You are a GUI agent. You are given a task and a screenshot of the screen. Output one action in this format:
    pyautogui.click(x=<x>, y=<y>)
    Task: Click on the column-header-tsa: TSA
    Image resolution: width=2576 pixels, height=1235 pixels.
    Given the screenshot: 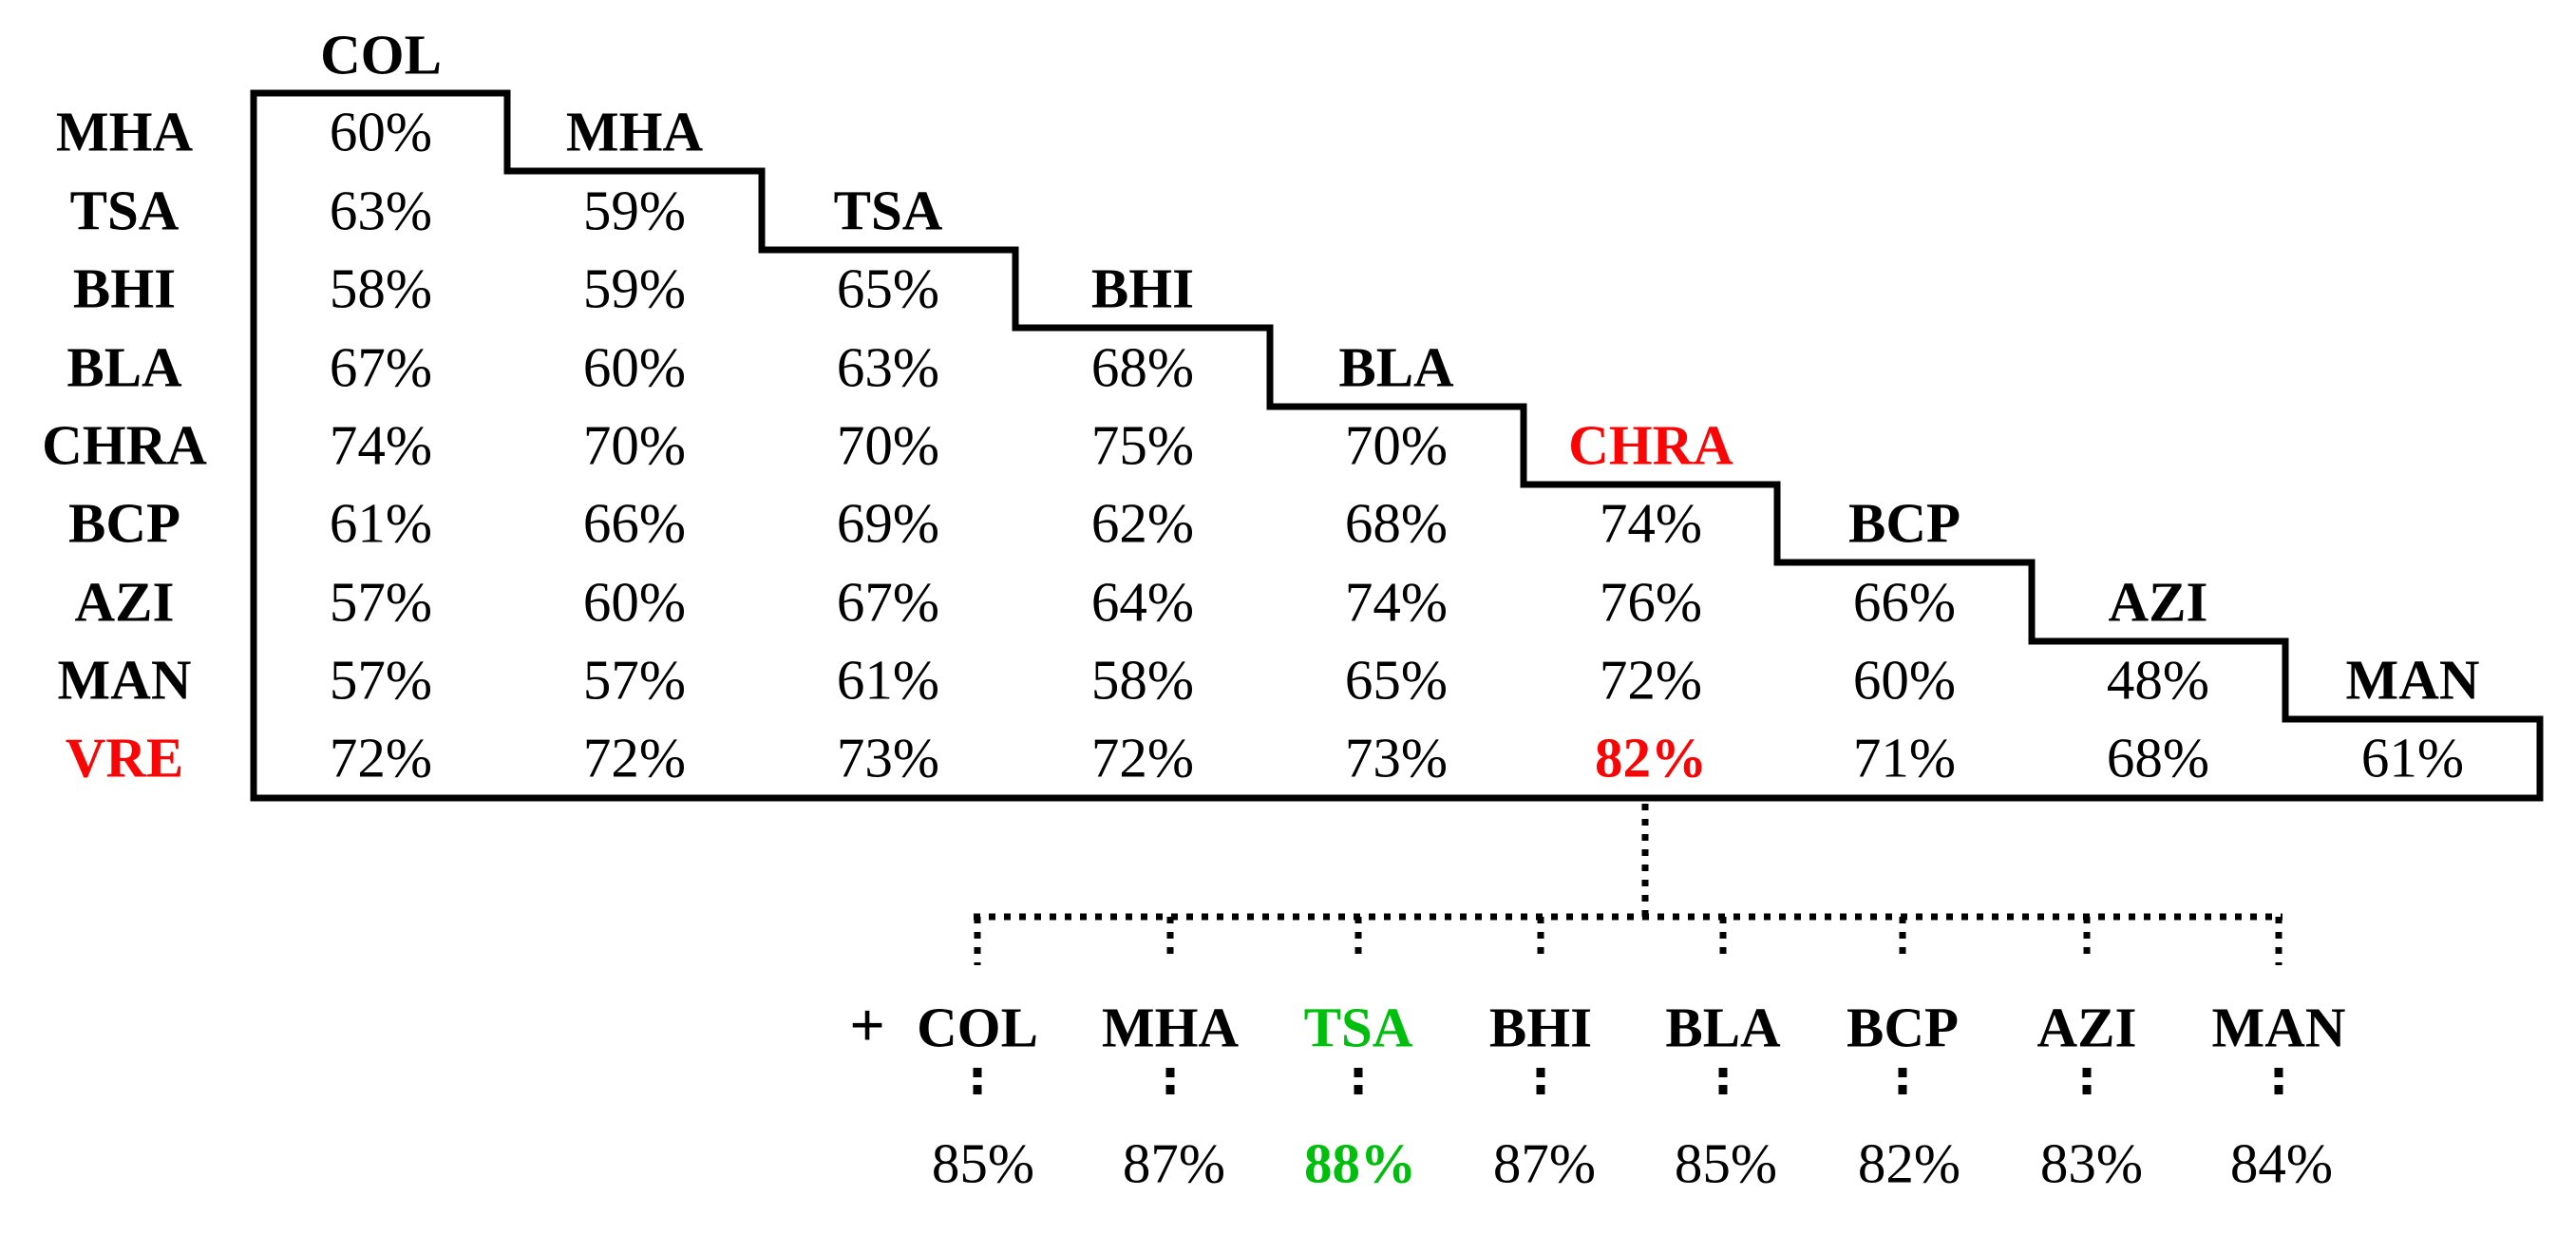 What is the action you would take?
    pyautogui.click(x=888, y=210)
    